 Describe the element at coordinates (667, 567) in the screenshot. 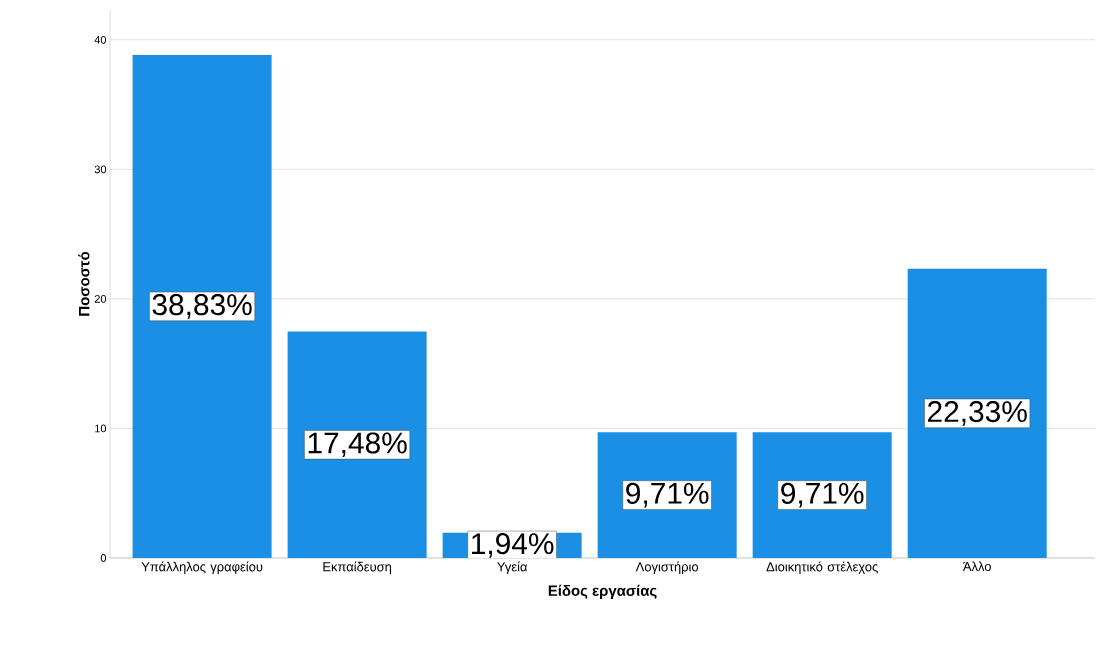

I see `x-tick-label: Λογιστήριο` at that location.